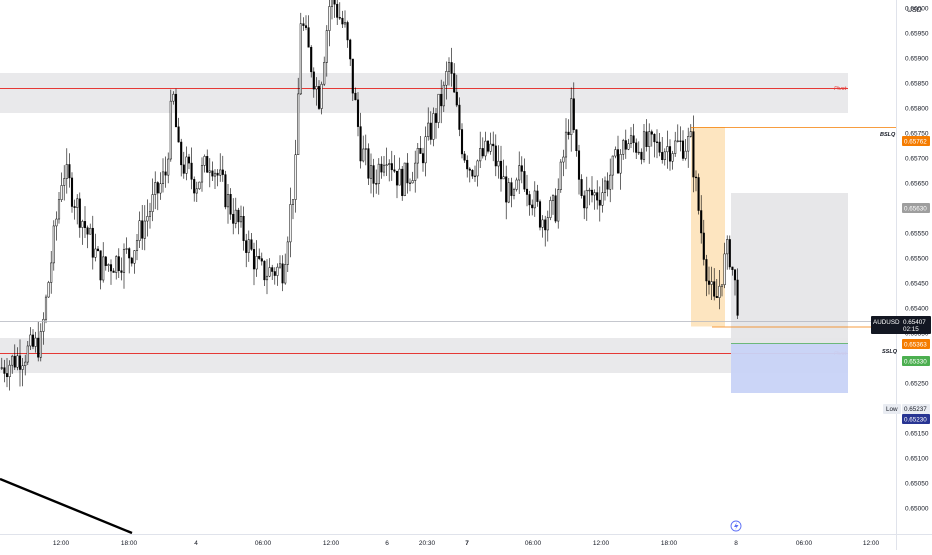 The height and width of the screenshot is (555, 932). Describe the element at coordinates (911, 329) in the screenshot. I see `countdown: 02:15` at that location.